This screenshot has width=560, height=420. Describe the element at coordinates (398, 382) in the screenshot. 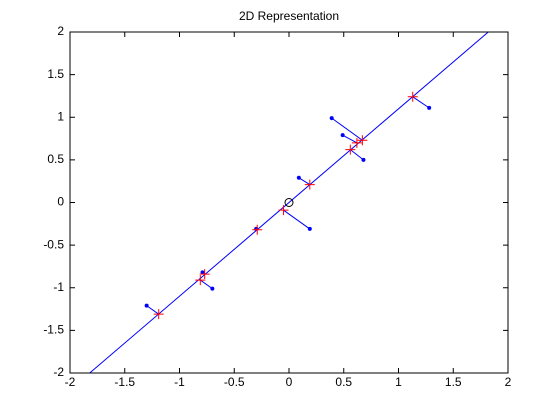

I see `x-tick-label: 1` at that location.